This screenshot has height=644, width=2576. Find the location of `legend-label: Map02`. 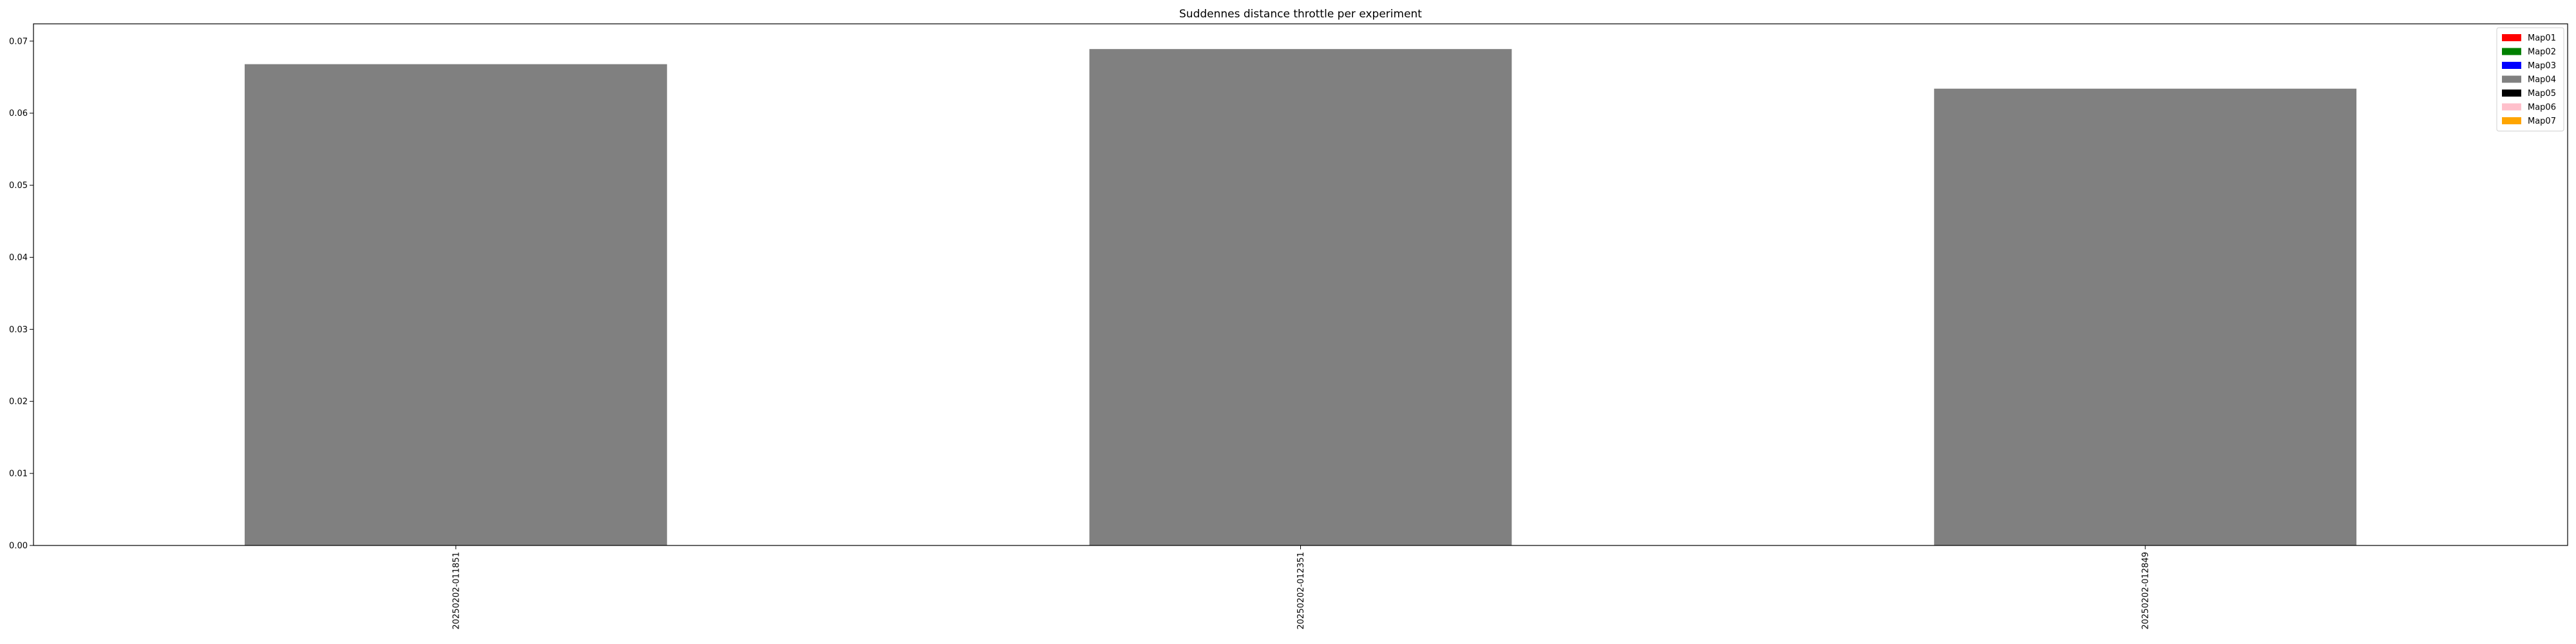

legend-label: Map02 is located at coordinates (2542, 52).